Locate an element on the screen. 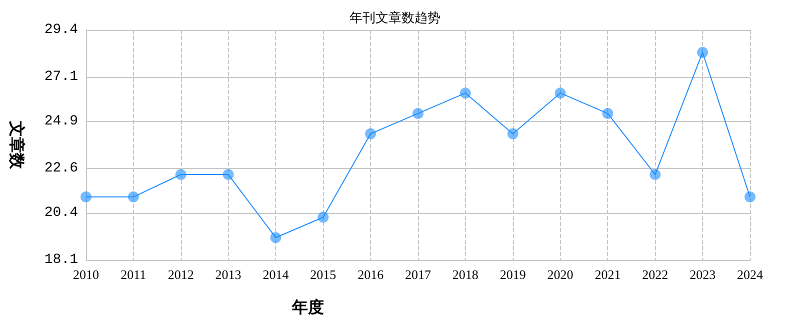 This screenshot has width=790, height=330. y-tick-label: 22.6 is located at coordinates (61, 168).